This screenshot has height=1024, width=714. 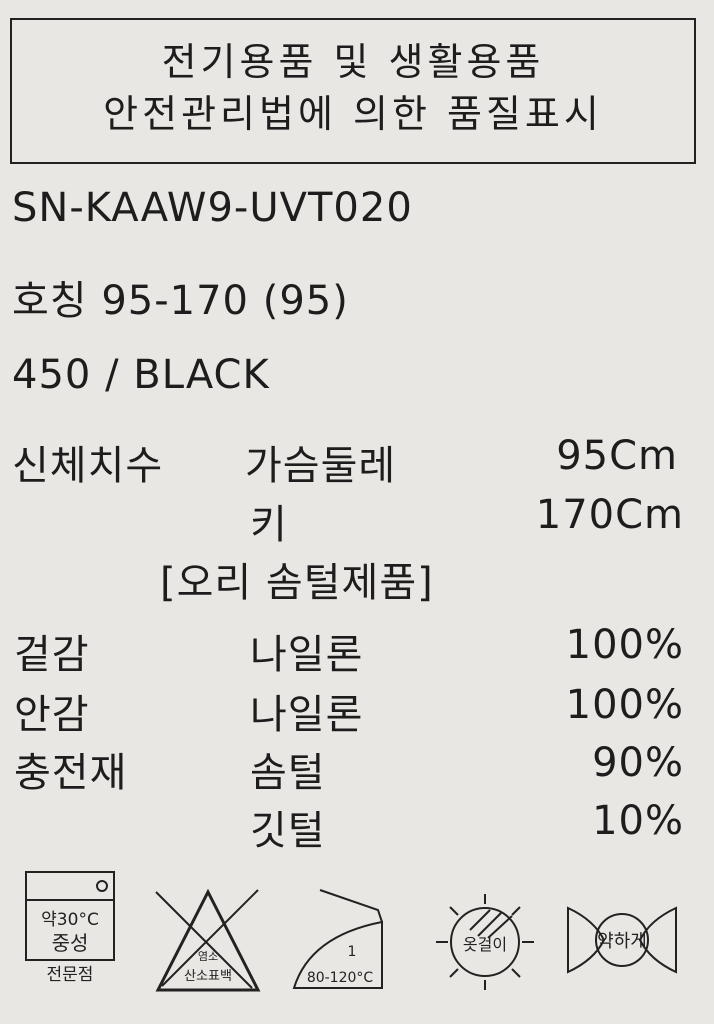 I want to click on quality-label-header: 전기용품 및 생활용품 안전관리법에 의한 품질표시, so click(x=353, y=91).